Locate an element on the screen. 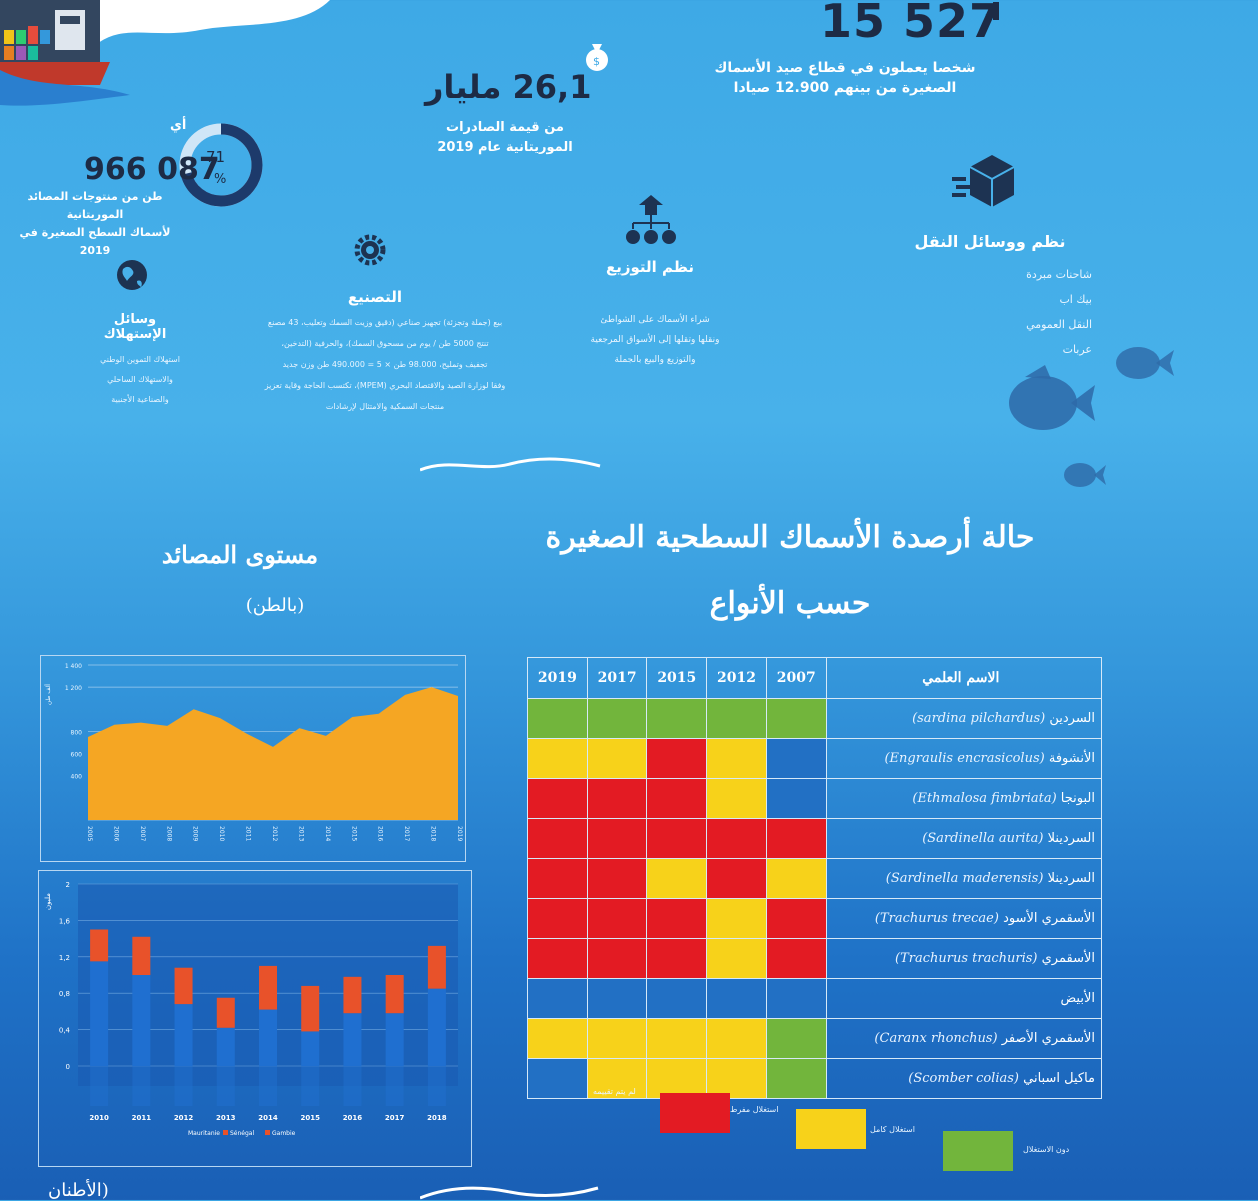  species-arabic-name: الأسقمري الأسود is located at coordinates (1047, 918).